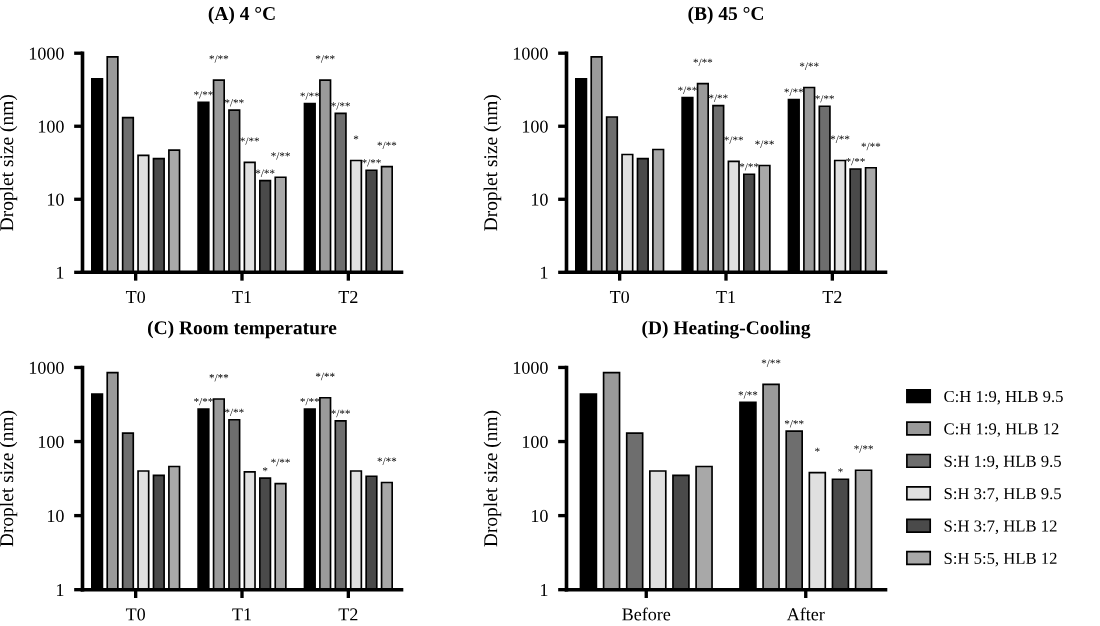  I want to click on chart-title: (D) Heating-Cooling, so click(726, 329).